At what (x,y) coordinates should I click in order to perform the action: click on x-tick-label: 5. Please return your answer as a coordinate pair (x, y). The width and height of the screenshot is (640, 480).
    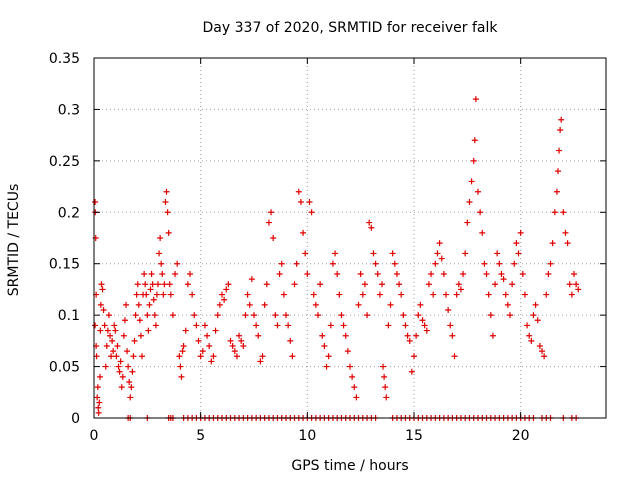
    Looking at the image, I should click on (200, 436).